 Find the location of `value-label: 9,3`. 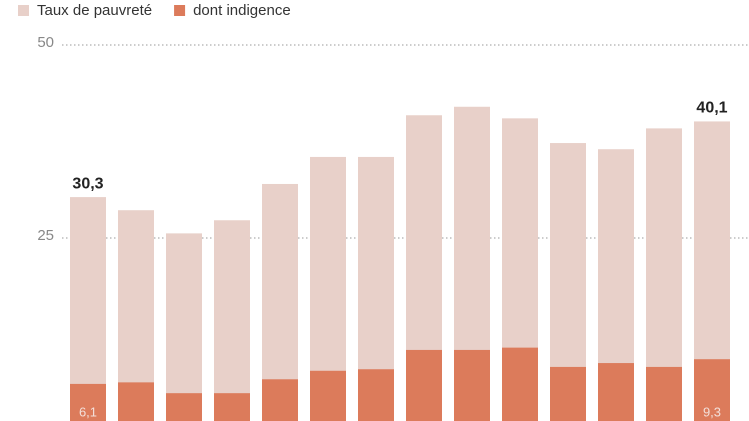

value-label: 9,3 is located at coordinates (712, 411).